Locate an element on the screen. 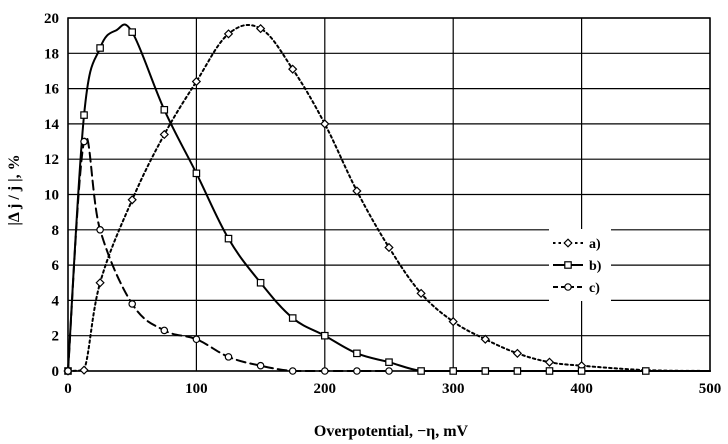 Image resolution: width=728 pixels, height=444 pixels. legend-label-2: b) is located at coordinates (595, 266).